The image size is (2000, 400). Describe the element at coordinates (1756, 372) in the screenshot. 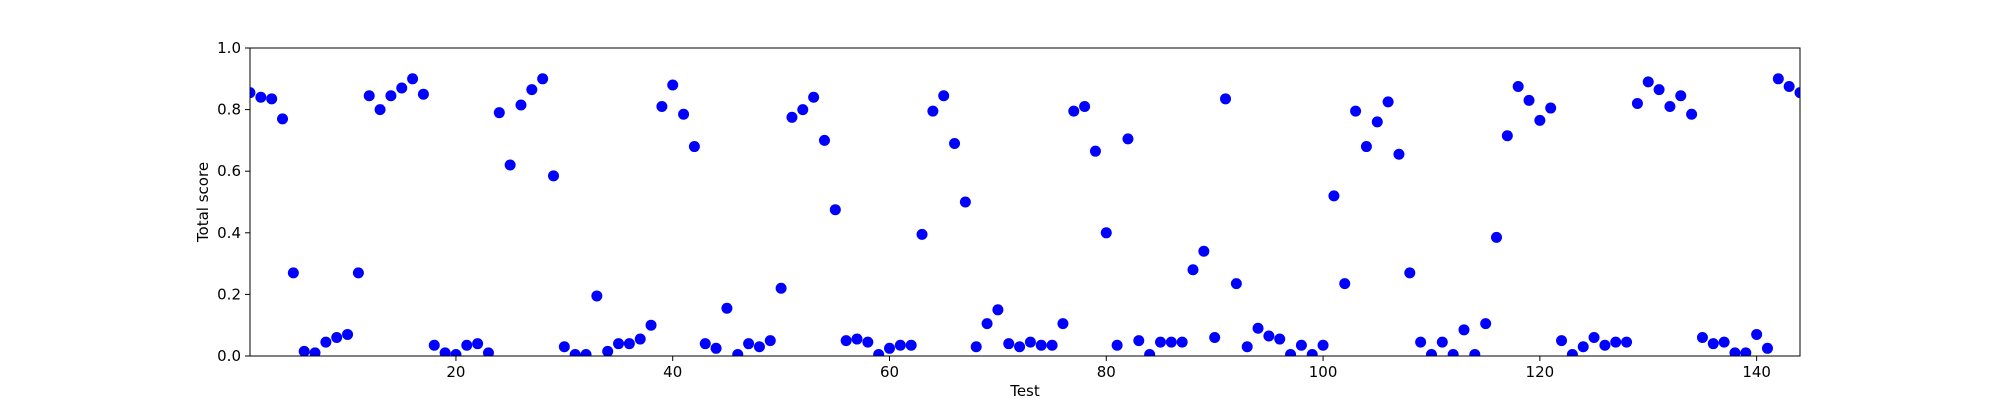

I see `x-tick-label: 140` at that location.